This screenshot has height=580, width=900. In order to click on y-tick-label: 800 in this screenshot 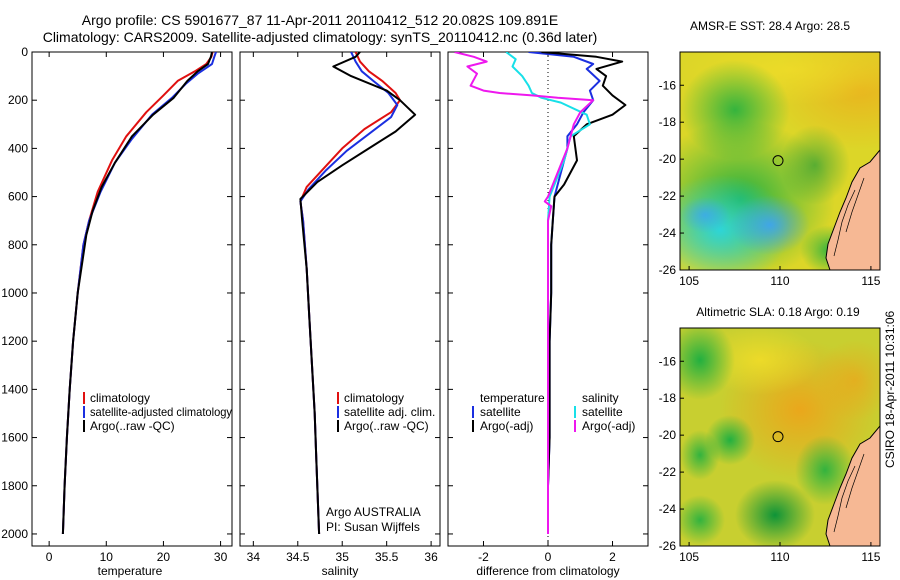, I will do `click(18, 245)`.